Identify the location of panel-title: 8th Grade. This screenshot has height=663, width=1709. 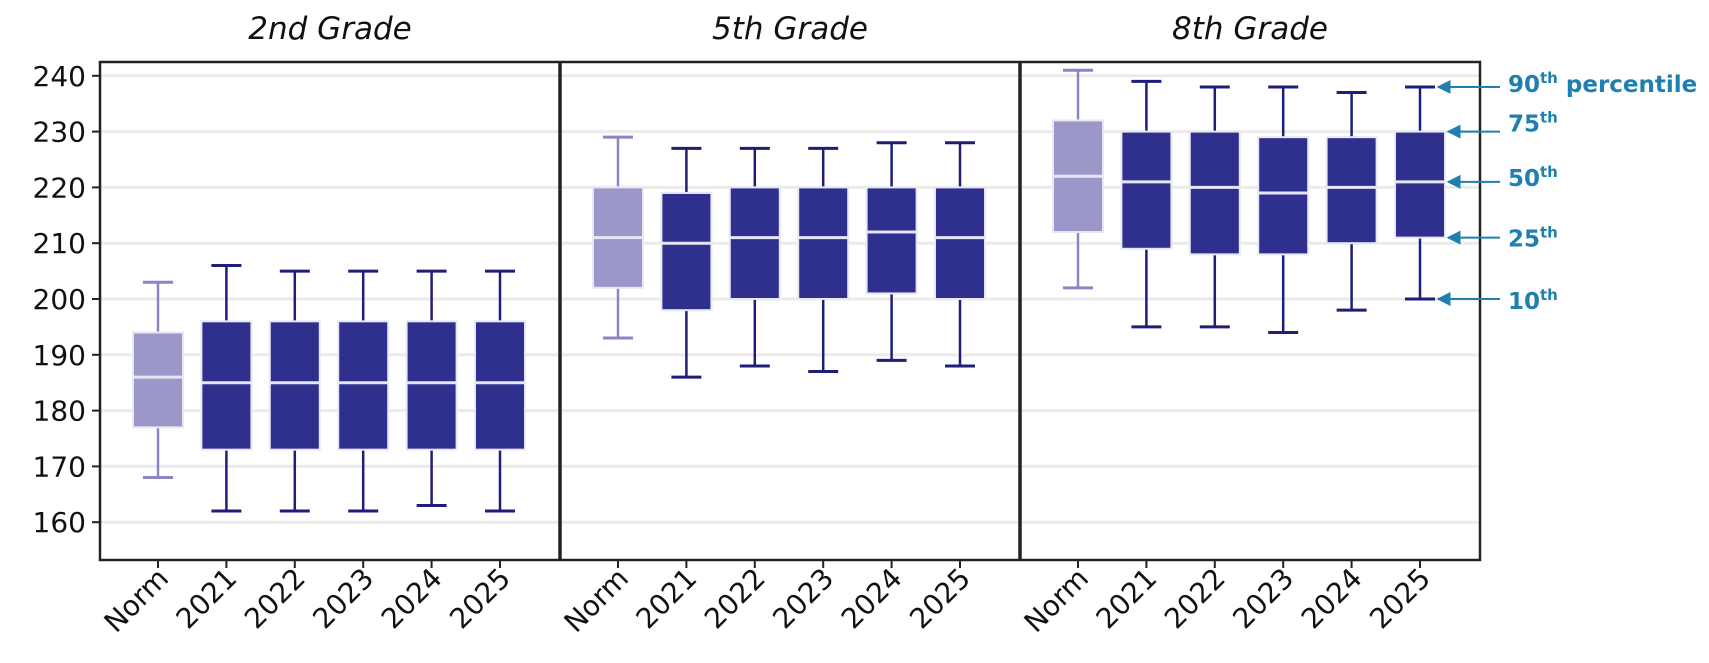
(1250, 29).